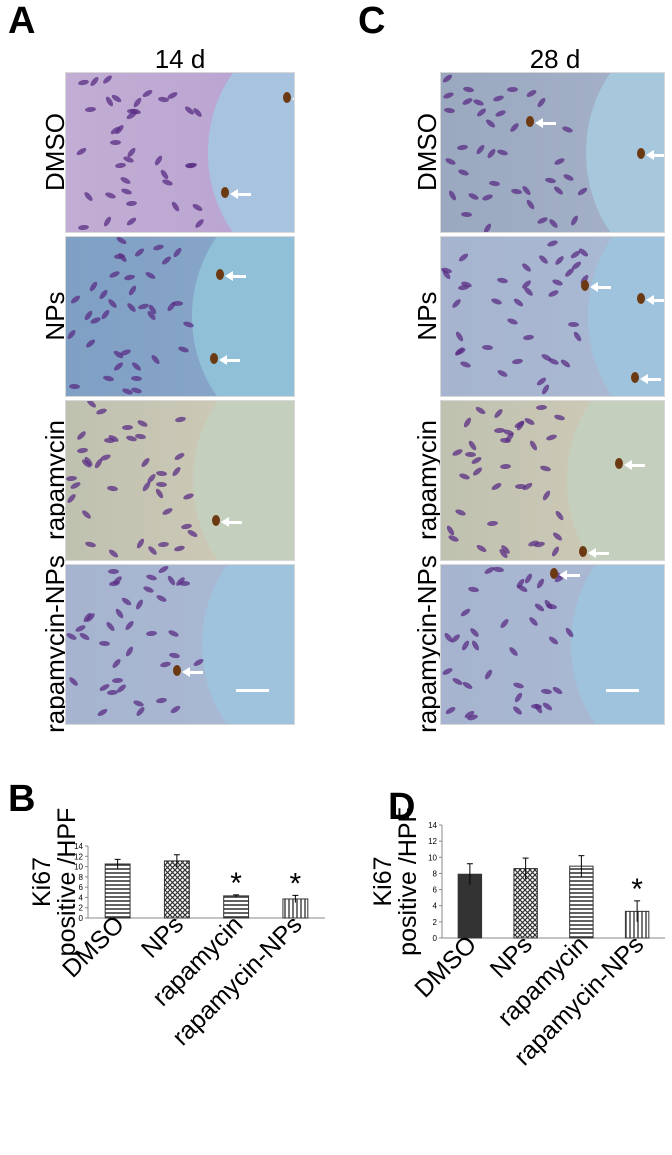  I want to click on micrograph-a-dmso, so click(180, 152).